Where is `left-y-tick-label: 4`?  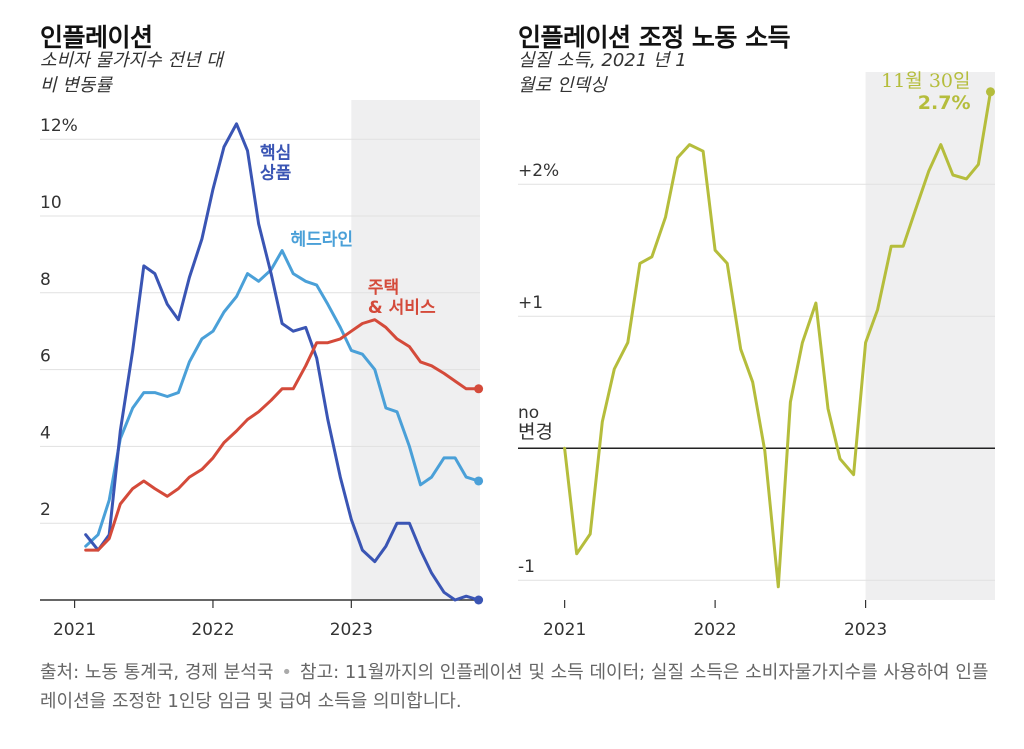
left-y-tick-label: 4 is located at coordinates (45, 433).